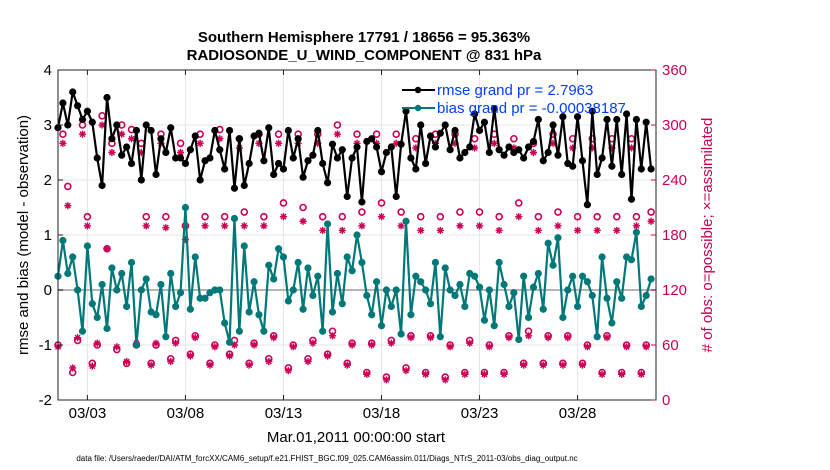 The image size is (830, 470). I want to click on y-right-tick-label-0: 0, so click(666, 400).